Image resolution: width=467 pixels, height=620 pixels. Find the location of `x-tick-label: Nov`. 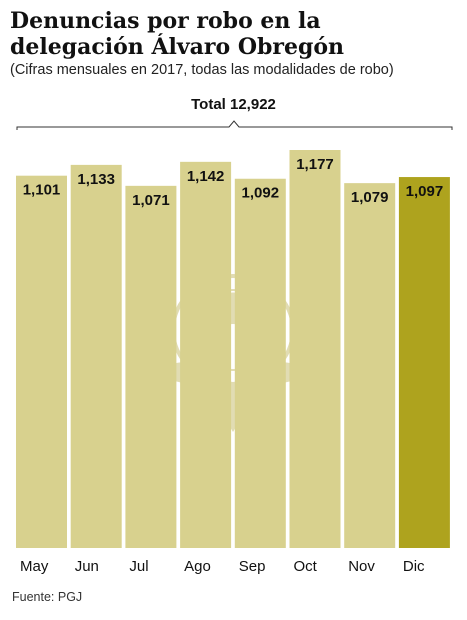

x-tick-label: Nov is located at coordinates (361, 566).